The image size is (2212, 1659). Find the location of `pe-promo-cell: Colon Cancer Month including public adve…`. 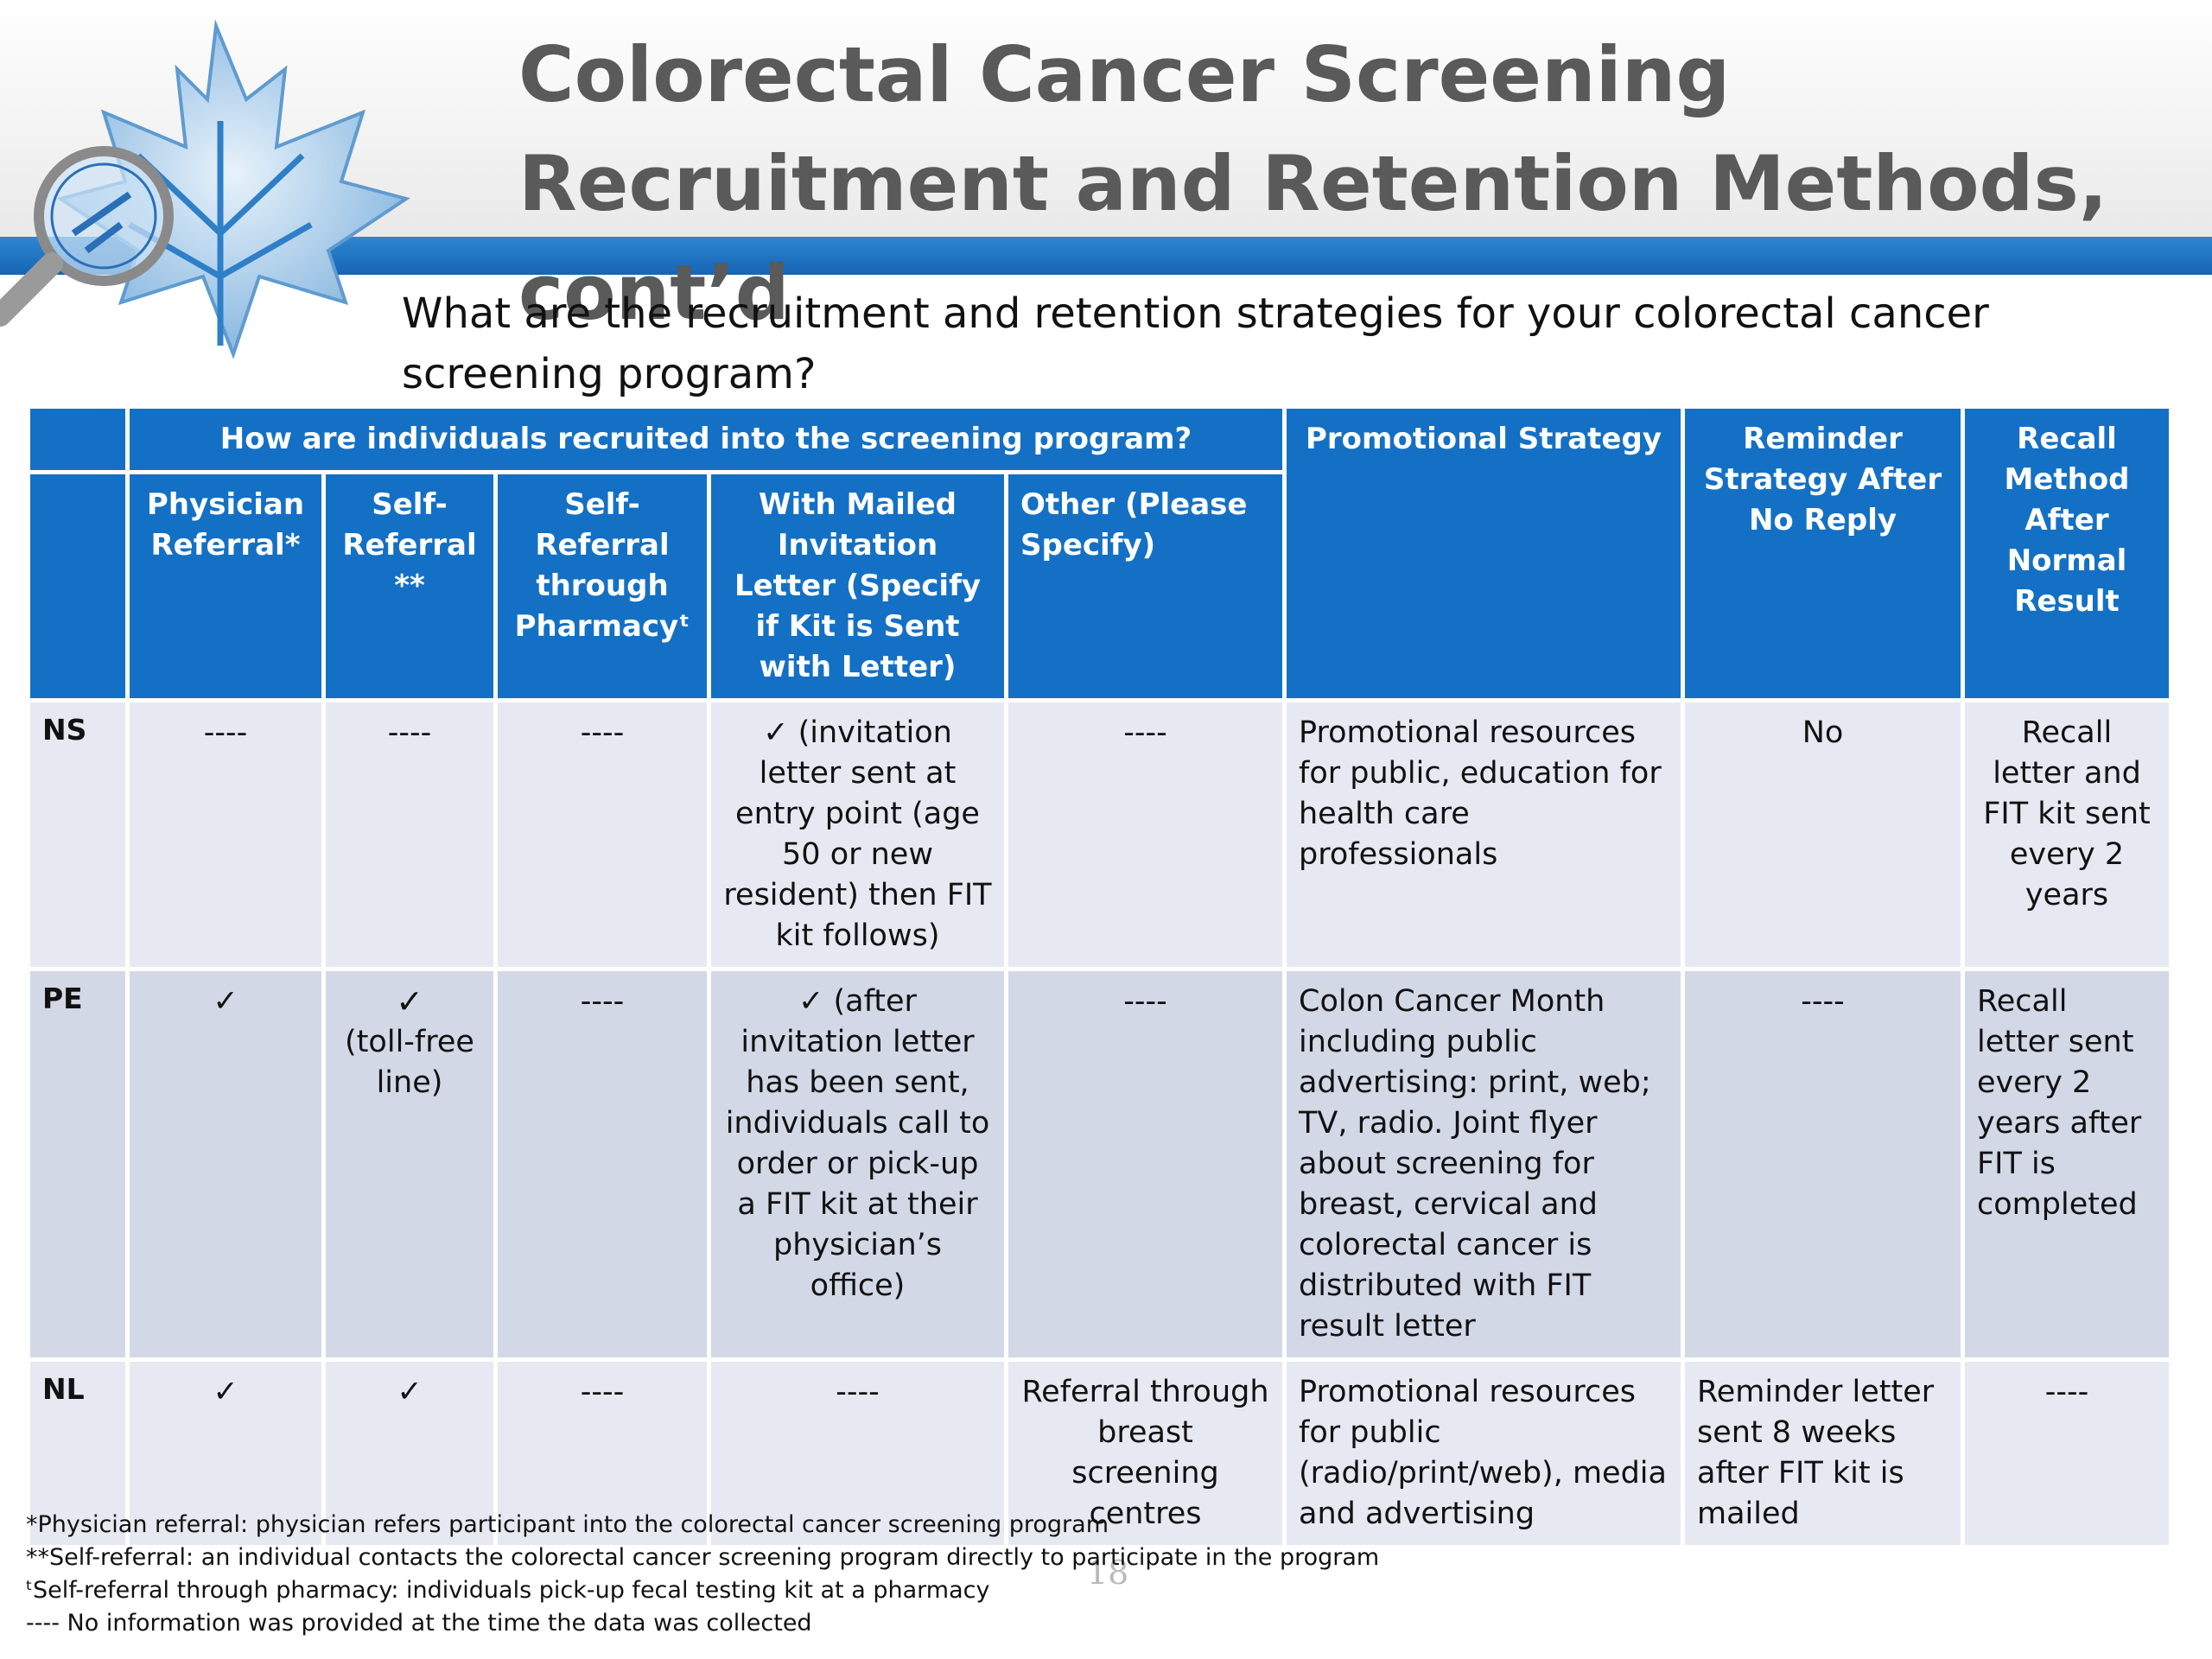

pe-promo-cell: Colon Cancer Month including public adve… is located at coordinates (1484, 1164).